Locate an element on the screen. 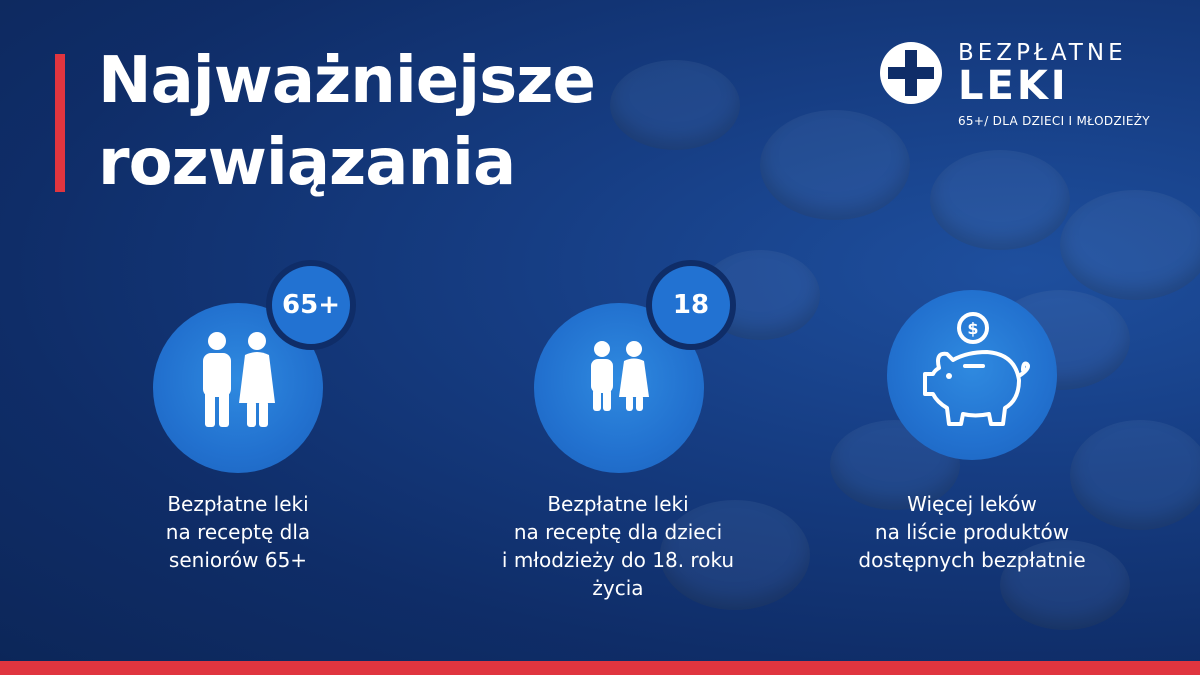  caption-line: i młodzieży do 18. roku is located at coordinates (618, 560).